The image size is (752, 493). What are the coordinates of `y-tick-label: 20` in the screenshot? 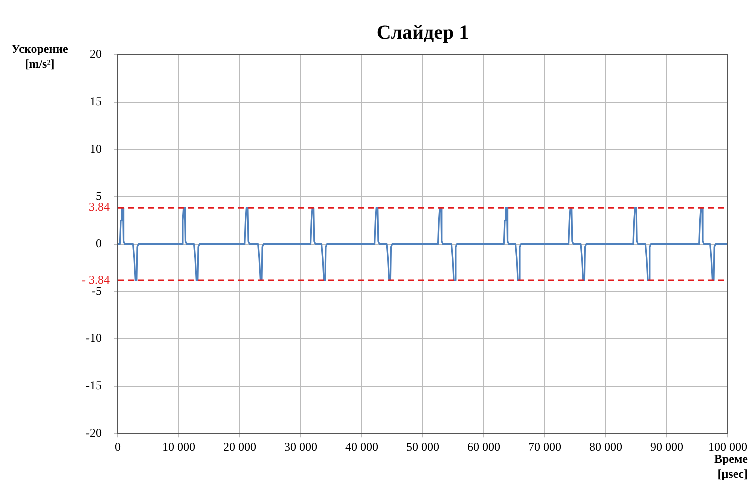 It's located at (96, 54).